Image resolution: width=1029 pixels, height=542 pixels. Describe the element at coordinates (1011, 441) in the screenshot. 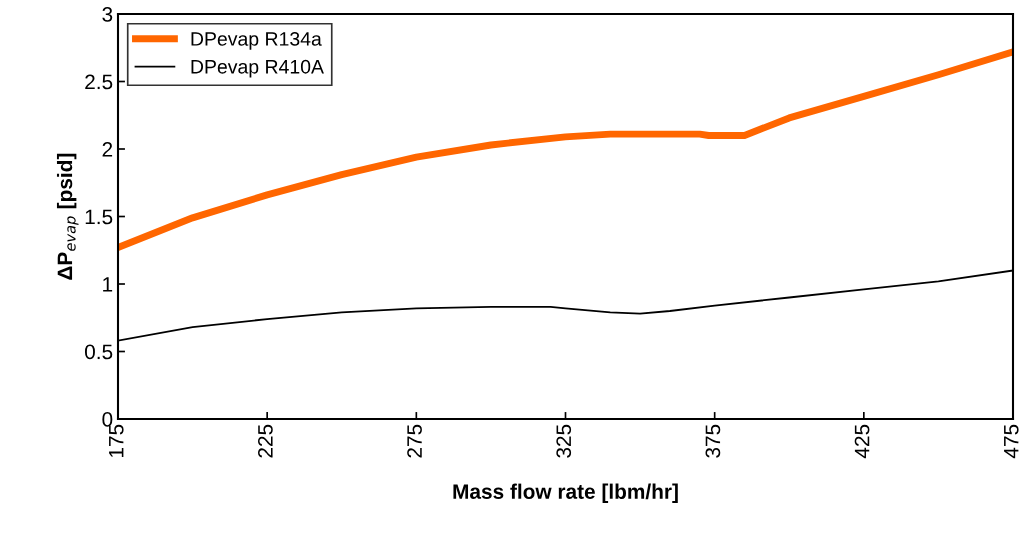

I see `x-tick-label: 475` at that location.